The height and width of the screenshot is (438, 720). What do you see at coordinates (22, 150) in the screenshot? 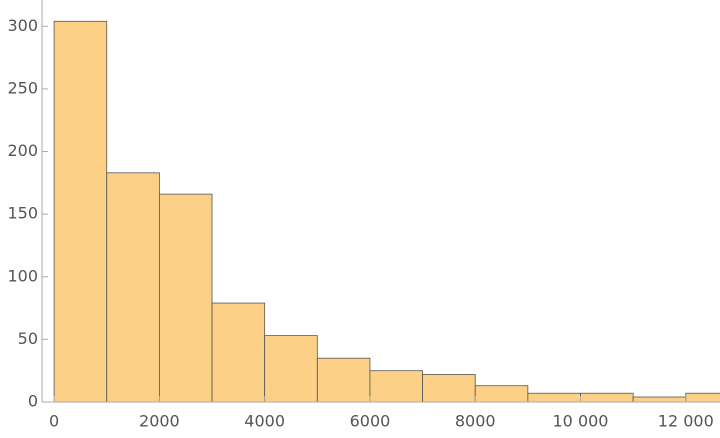
I see `y-tick-label: 200` at bounding box center [22, 150].